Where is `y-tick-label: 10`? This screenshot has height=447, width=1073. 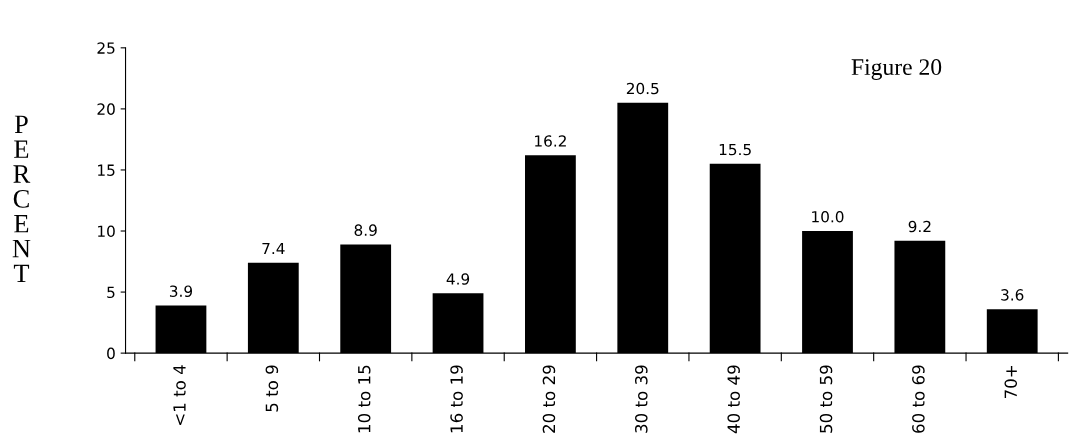
y-tick-label: 10 is located at coordinates (106, 231).